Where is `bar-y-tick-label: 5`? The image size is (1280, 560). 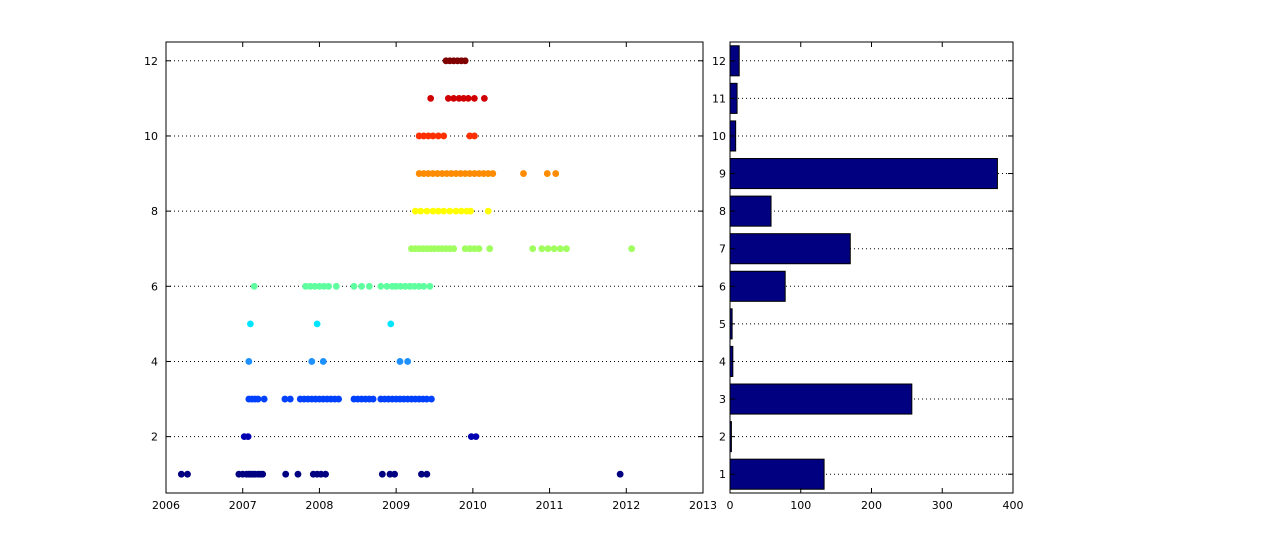
bar-y-tick-label: 5 is located at coordinates (722, 324).